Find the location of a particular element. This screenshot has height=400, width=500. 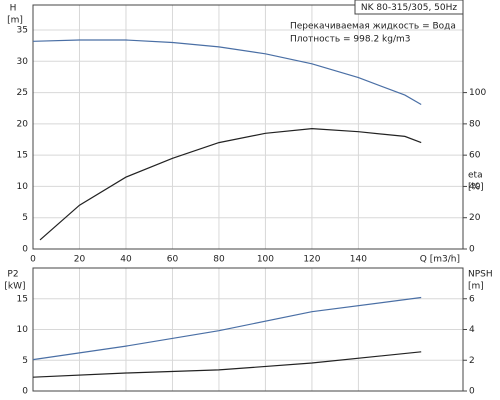

annotation: Перекачиваемая жидкость = Вода is located at coordinates (373, 27).